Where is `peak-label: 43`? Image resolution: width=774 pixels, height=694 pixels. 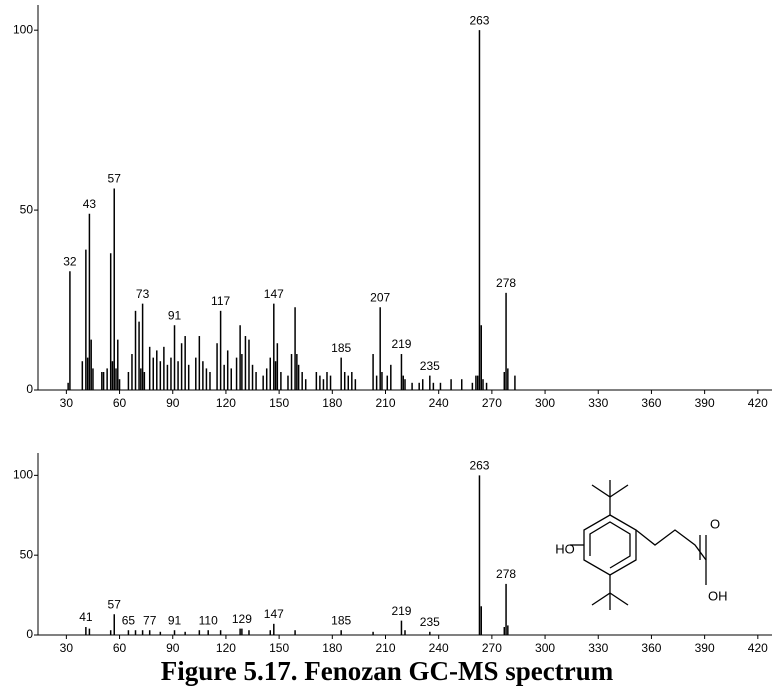
peak-label: 43 is located at coordinates (90, 204).